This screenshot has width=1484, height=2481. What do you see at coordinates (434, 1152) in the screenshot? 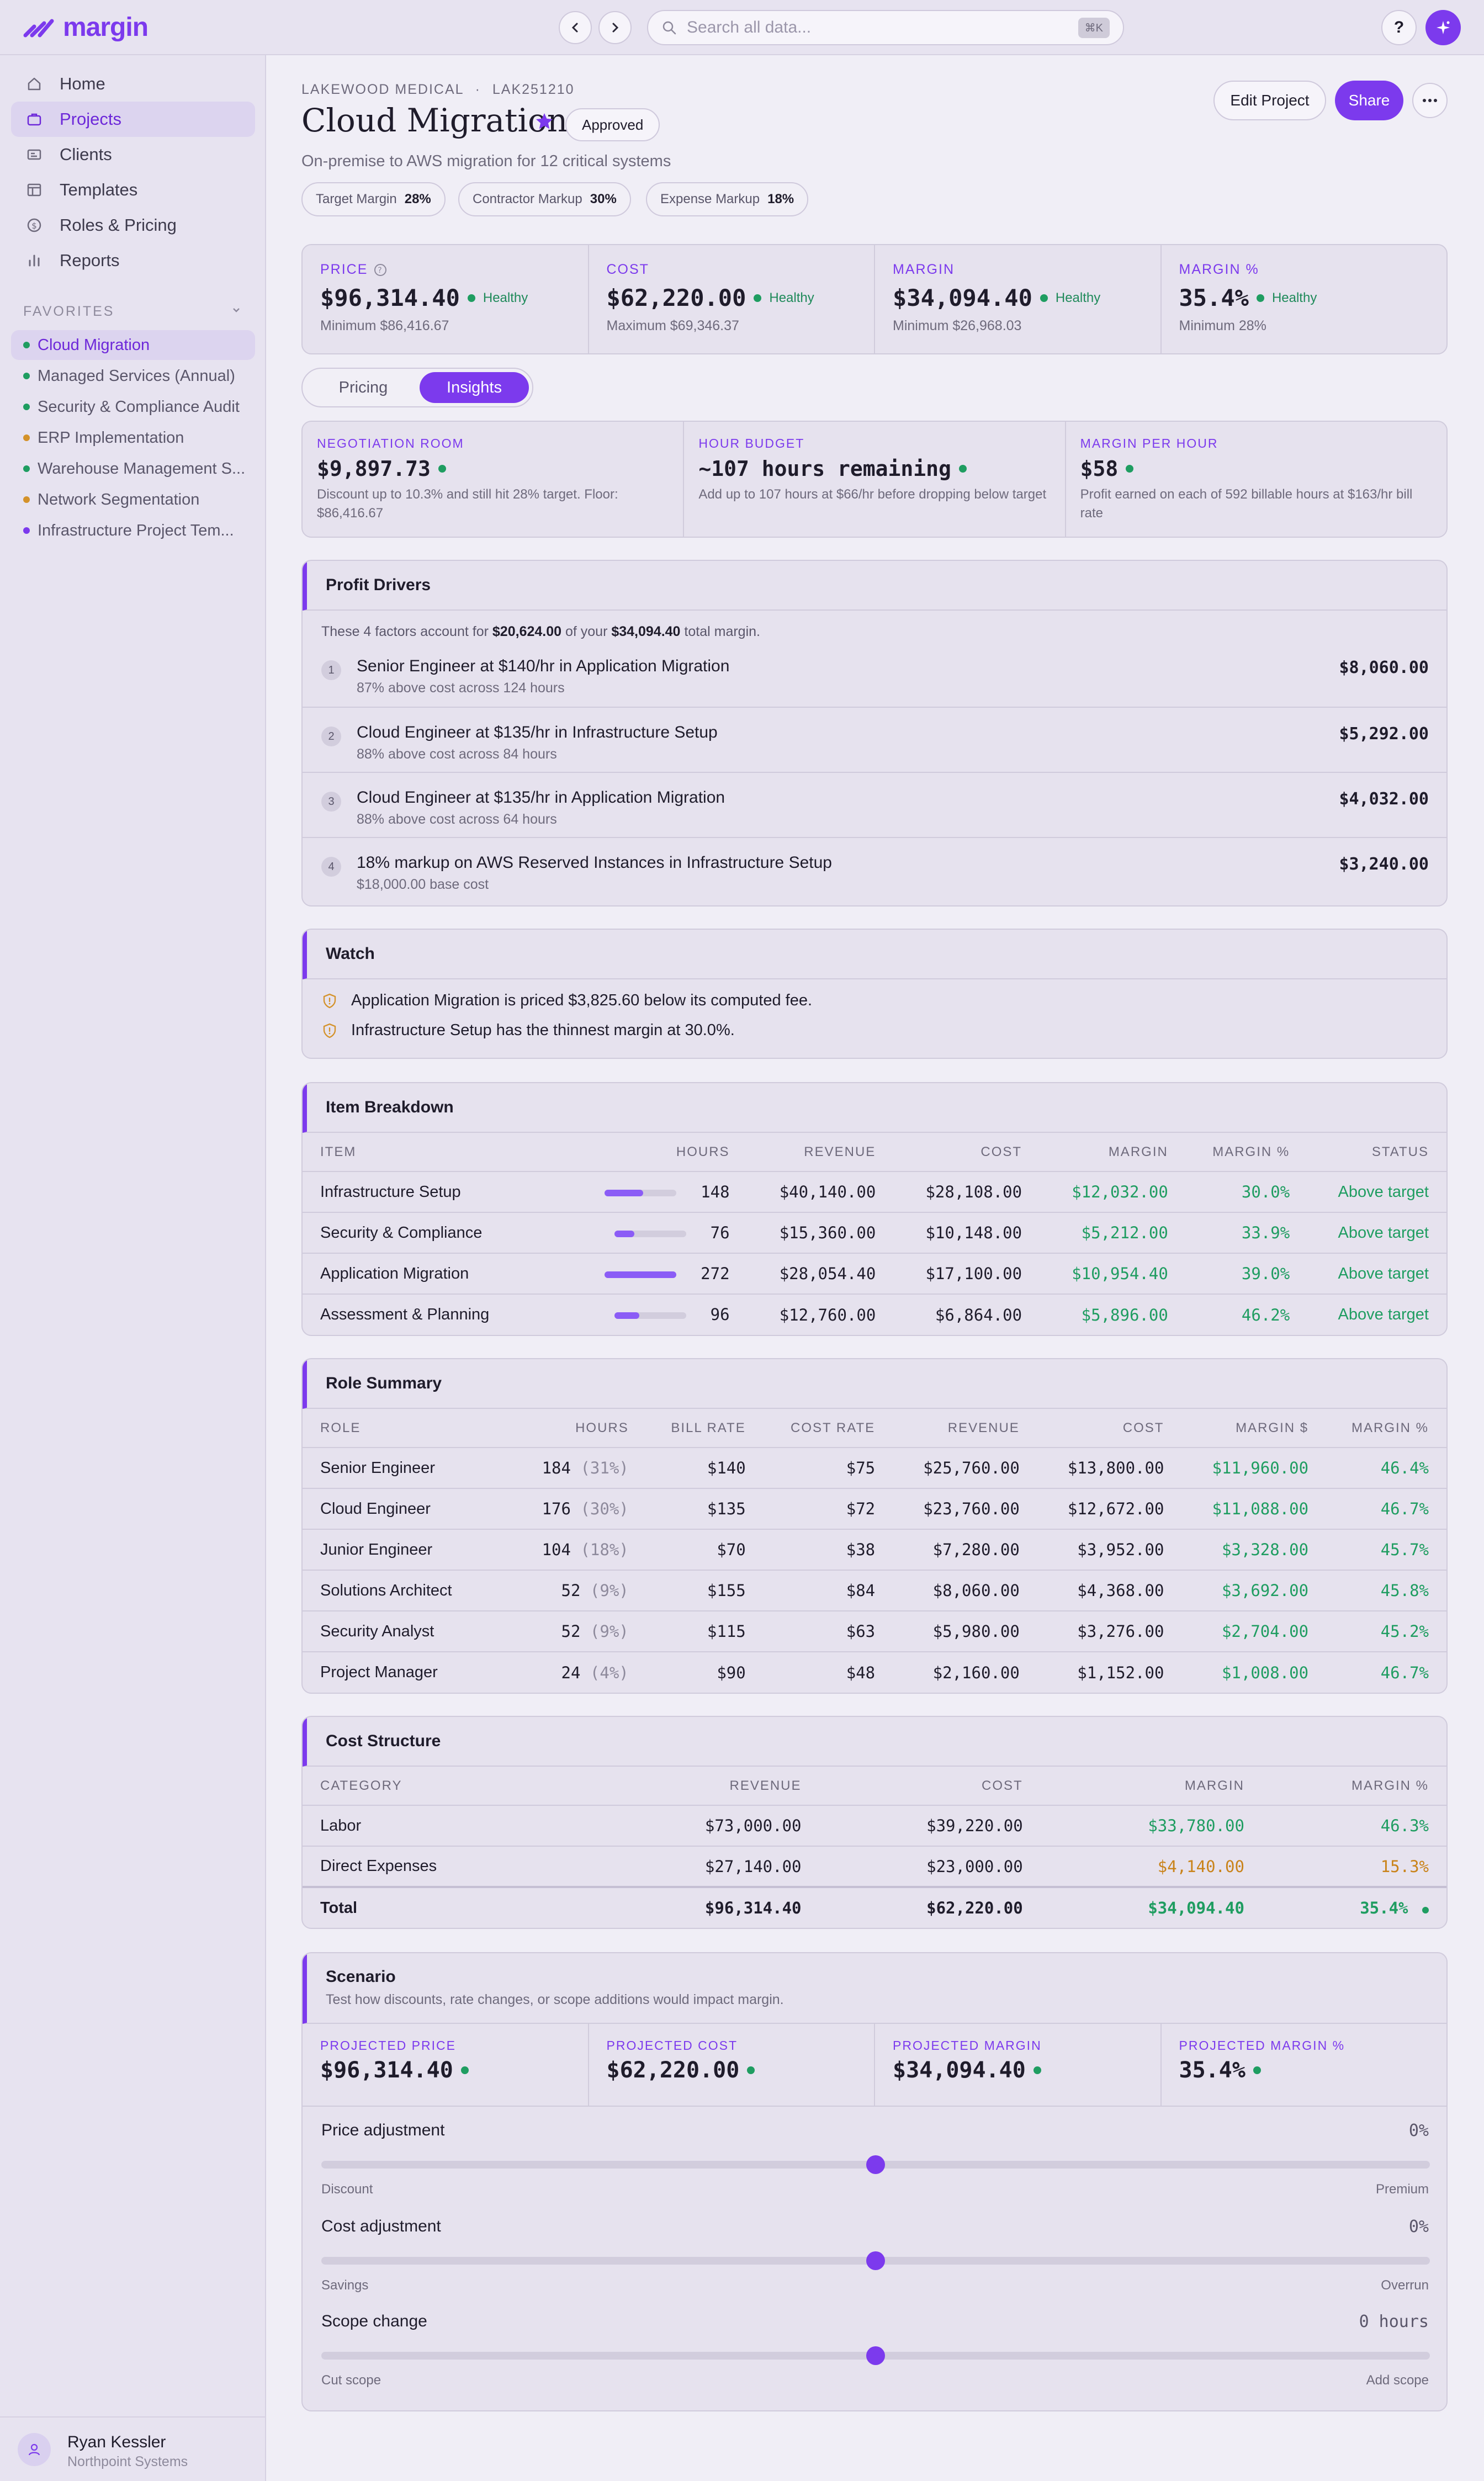
I see `column-header: ITEM` at bounding box center [434, 1152].